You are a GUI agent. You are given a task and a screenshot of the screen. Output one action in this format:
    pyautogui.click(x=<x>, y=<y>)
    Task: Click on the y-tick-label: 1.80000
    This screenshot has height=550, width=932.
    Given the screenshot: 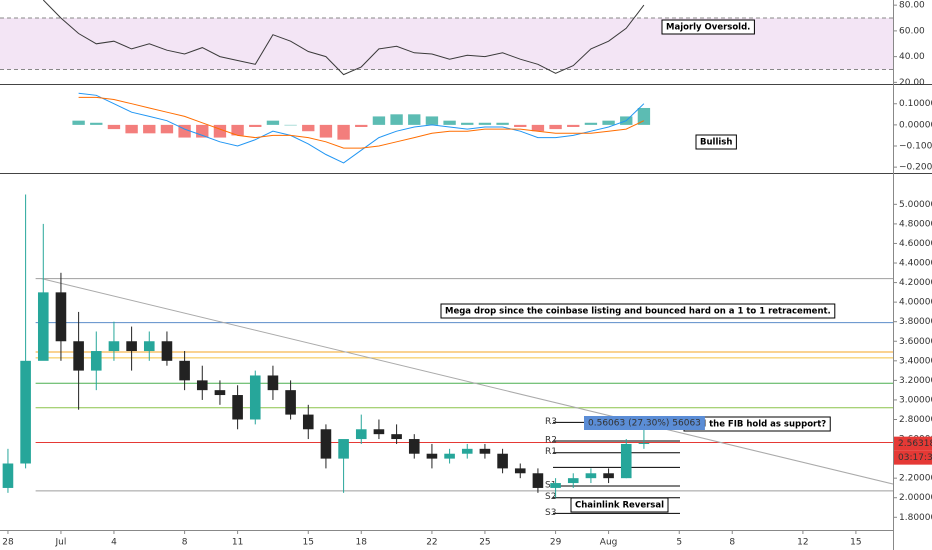 What is the action you would take?
    pyautogui.click(x=915, y=518)
    